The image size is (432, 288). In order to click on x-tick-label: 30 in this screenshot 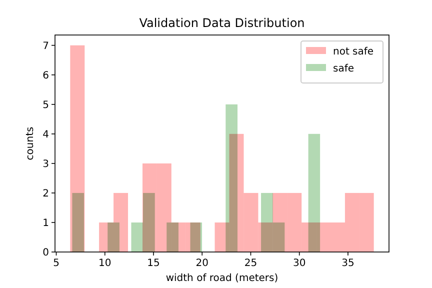, I will do `click(299, 263)`.